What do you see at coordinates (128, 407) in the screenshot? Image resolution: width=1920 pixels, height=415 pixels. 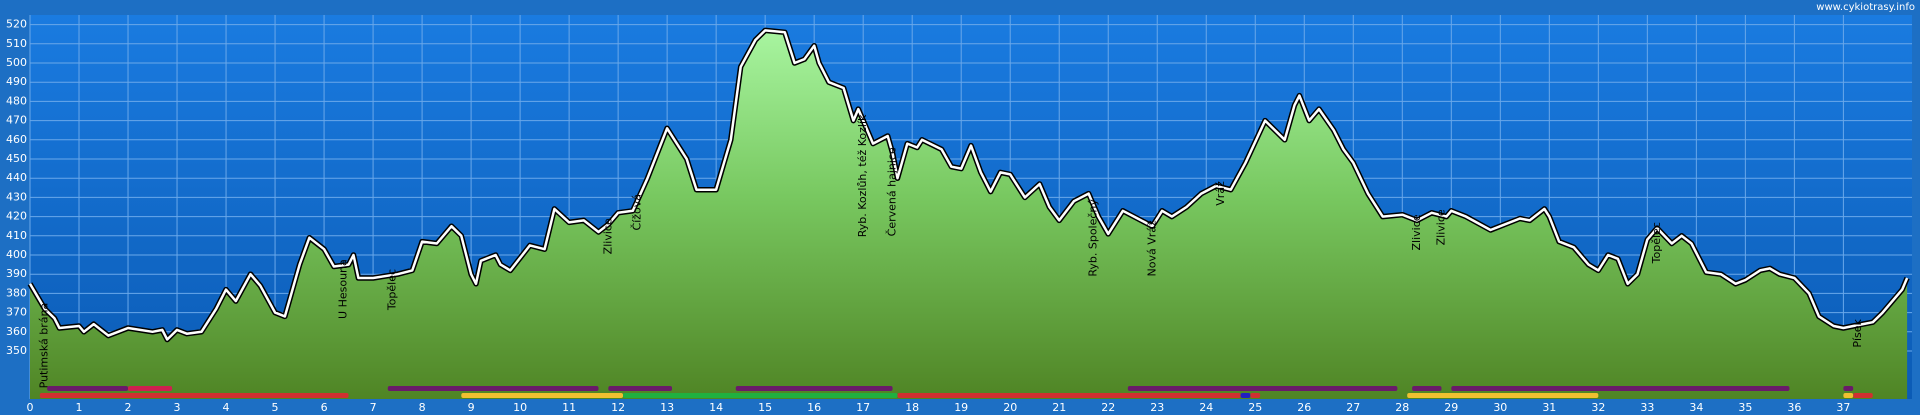 I see `x-tick-label: 2` at bounding box center [128, 407].